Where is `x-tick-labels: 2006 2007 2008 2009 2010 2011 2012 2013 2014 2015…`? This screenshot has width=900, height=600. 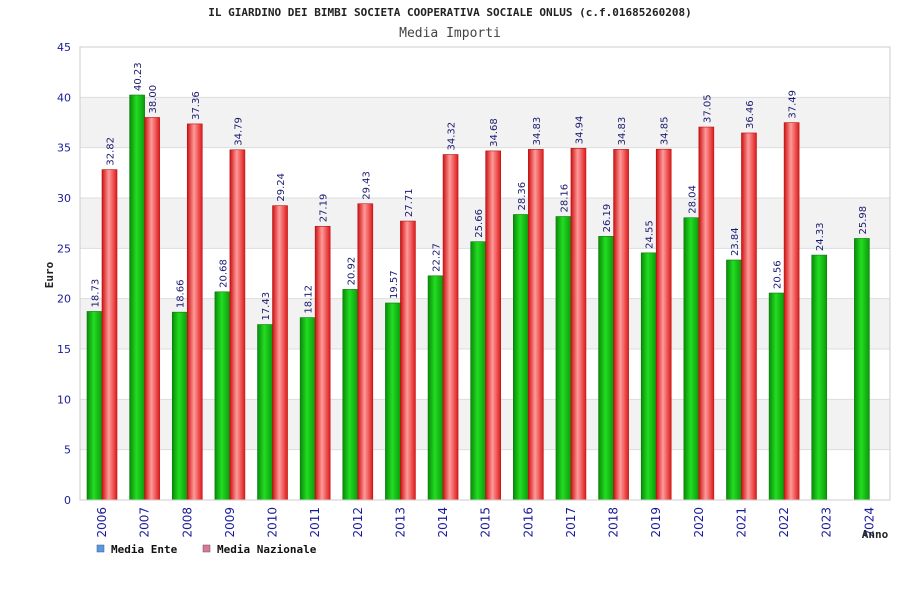 x-tick-labels: 2006 2007 2008 2009 2010 2011 2012 2013 2014 2015… is located at coordinates (485, 522).